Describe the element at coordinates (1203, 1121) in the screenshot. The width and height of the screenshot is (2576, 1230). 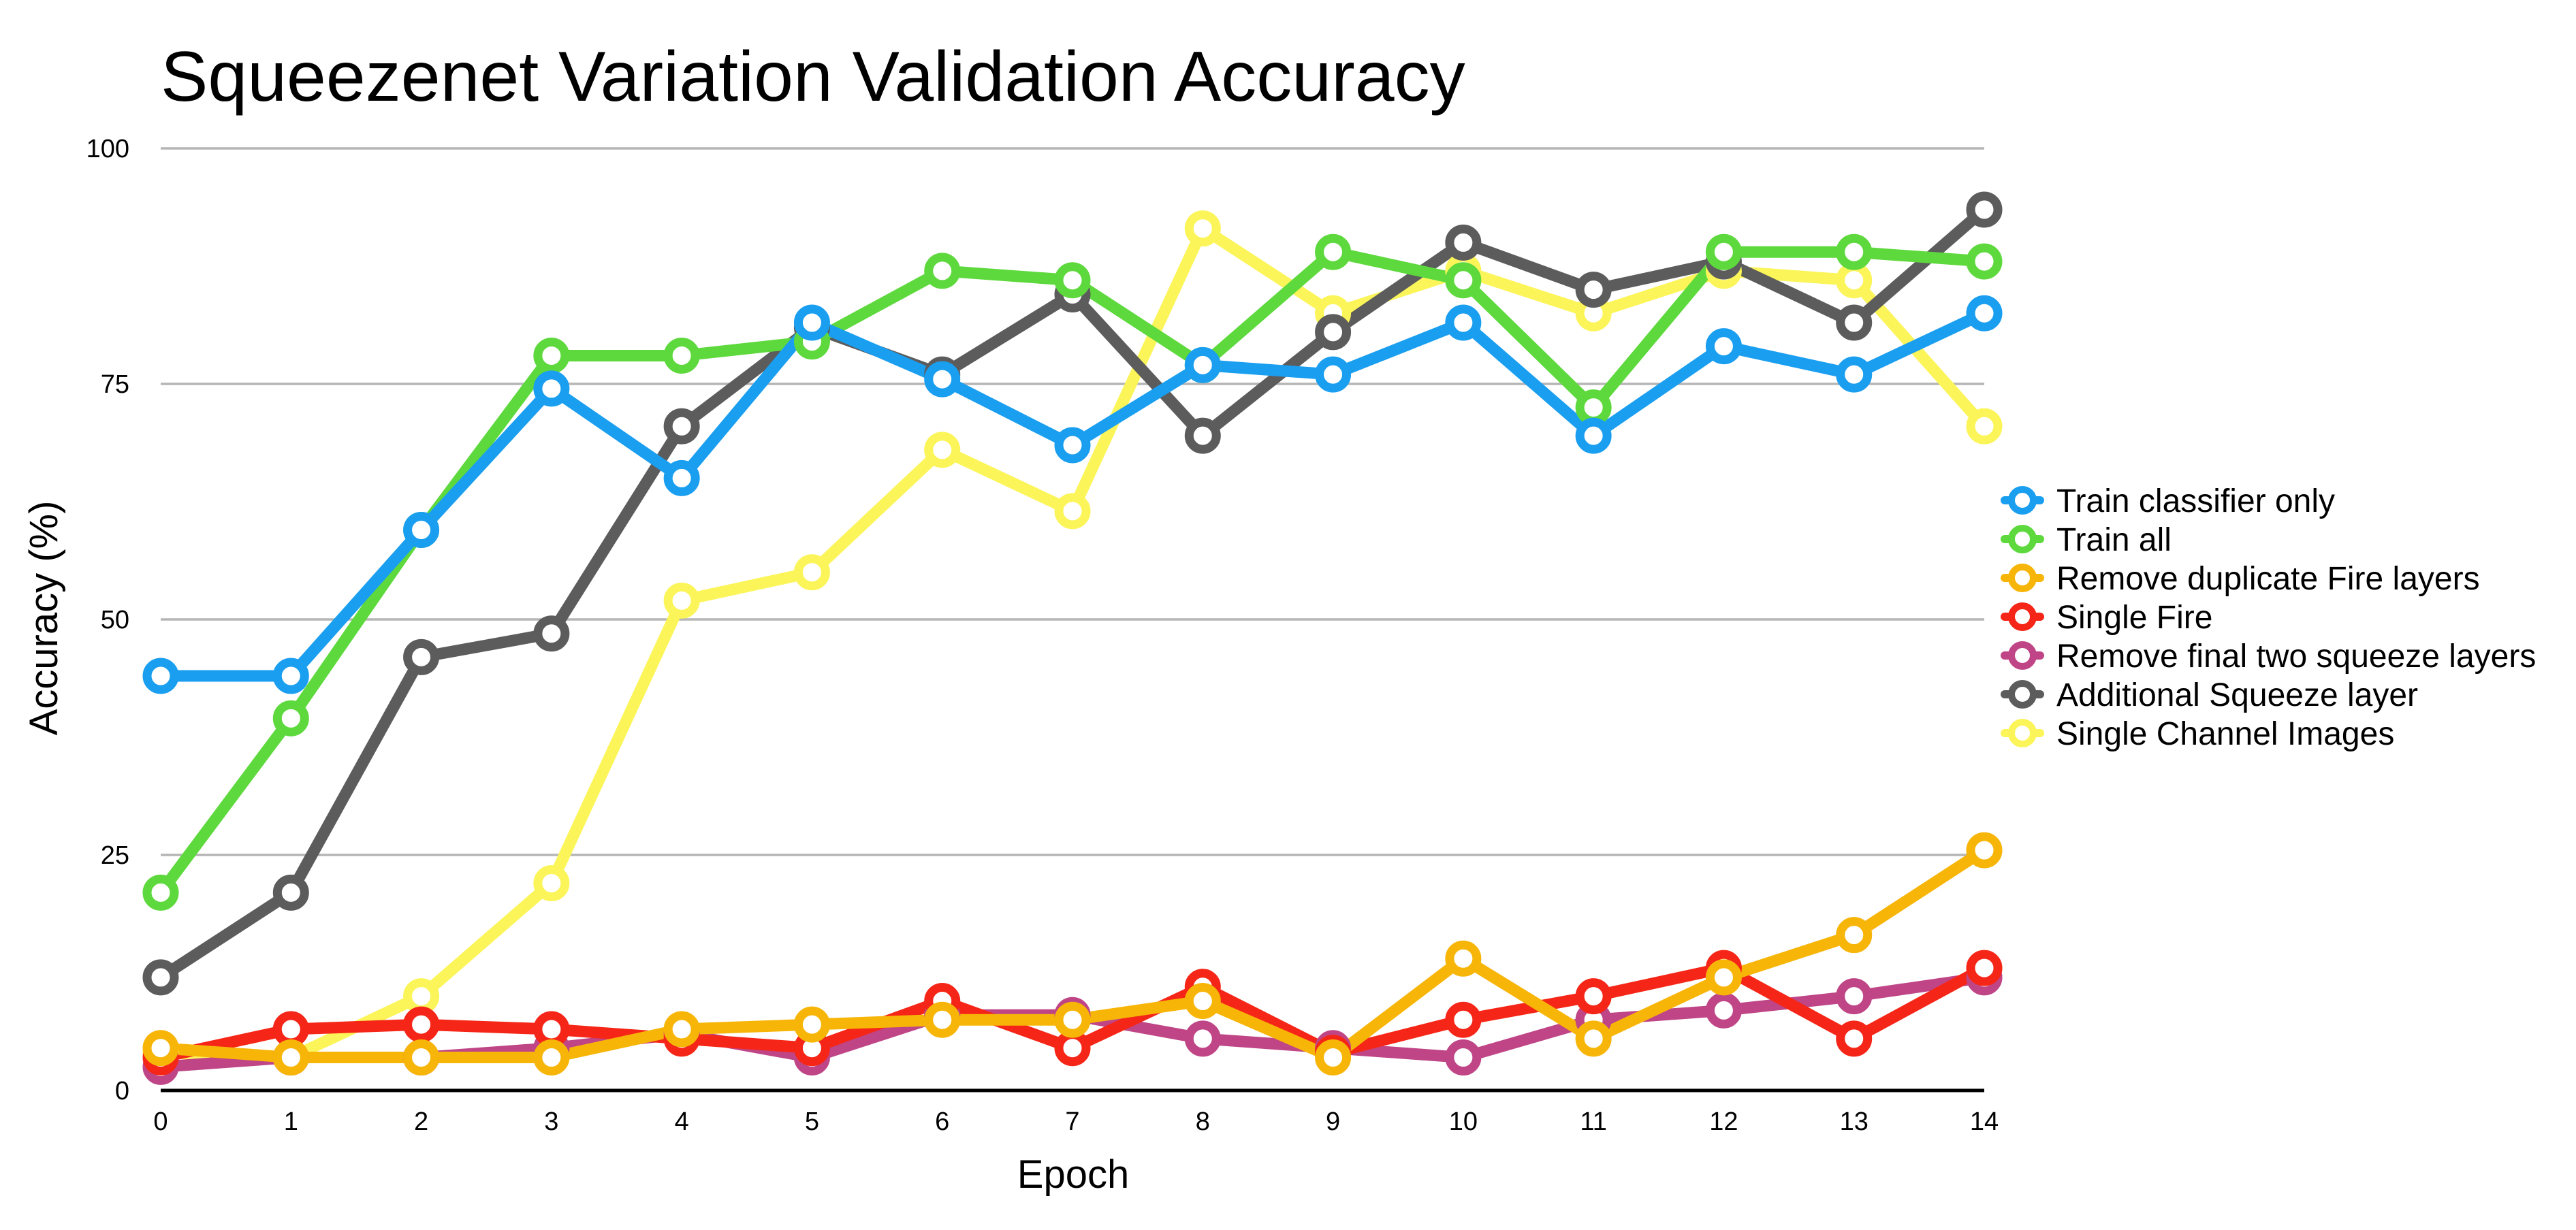
I see `x-tick-label: 8` at that location.